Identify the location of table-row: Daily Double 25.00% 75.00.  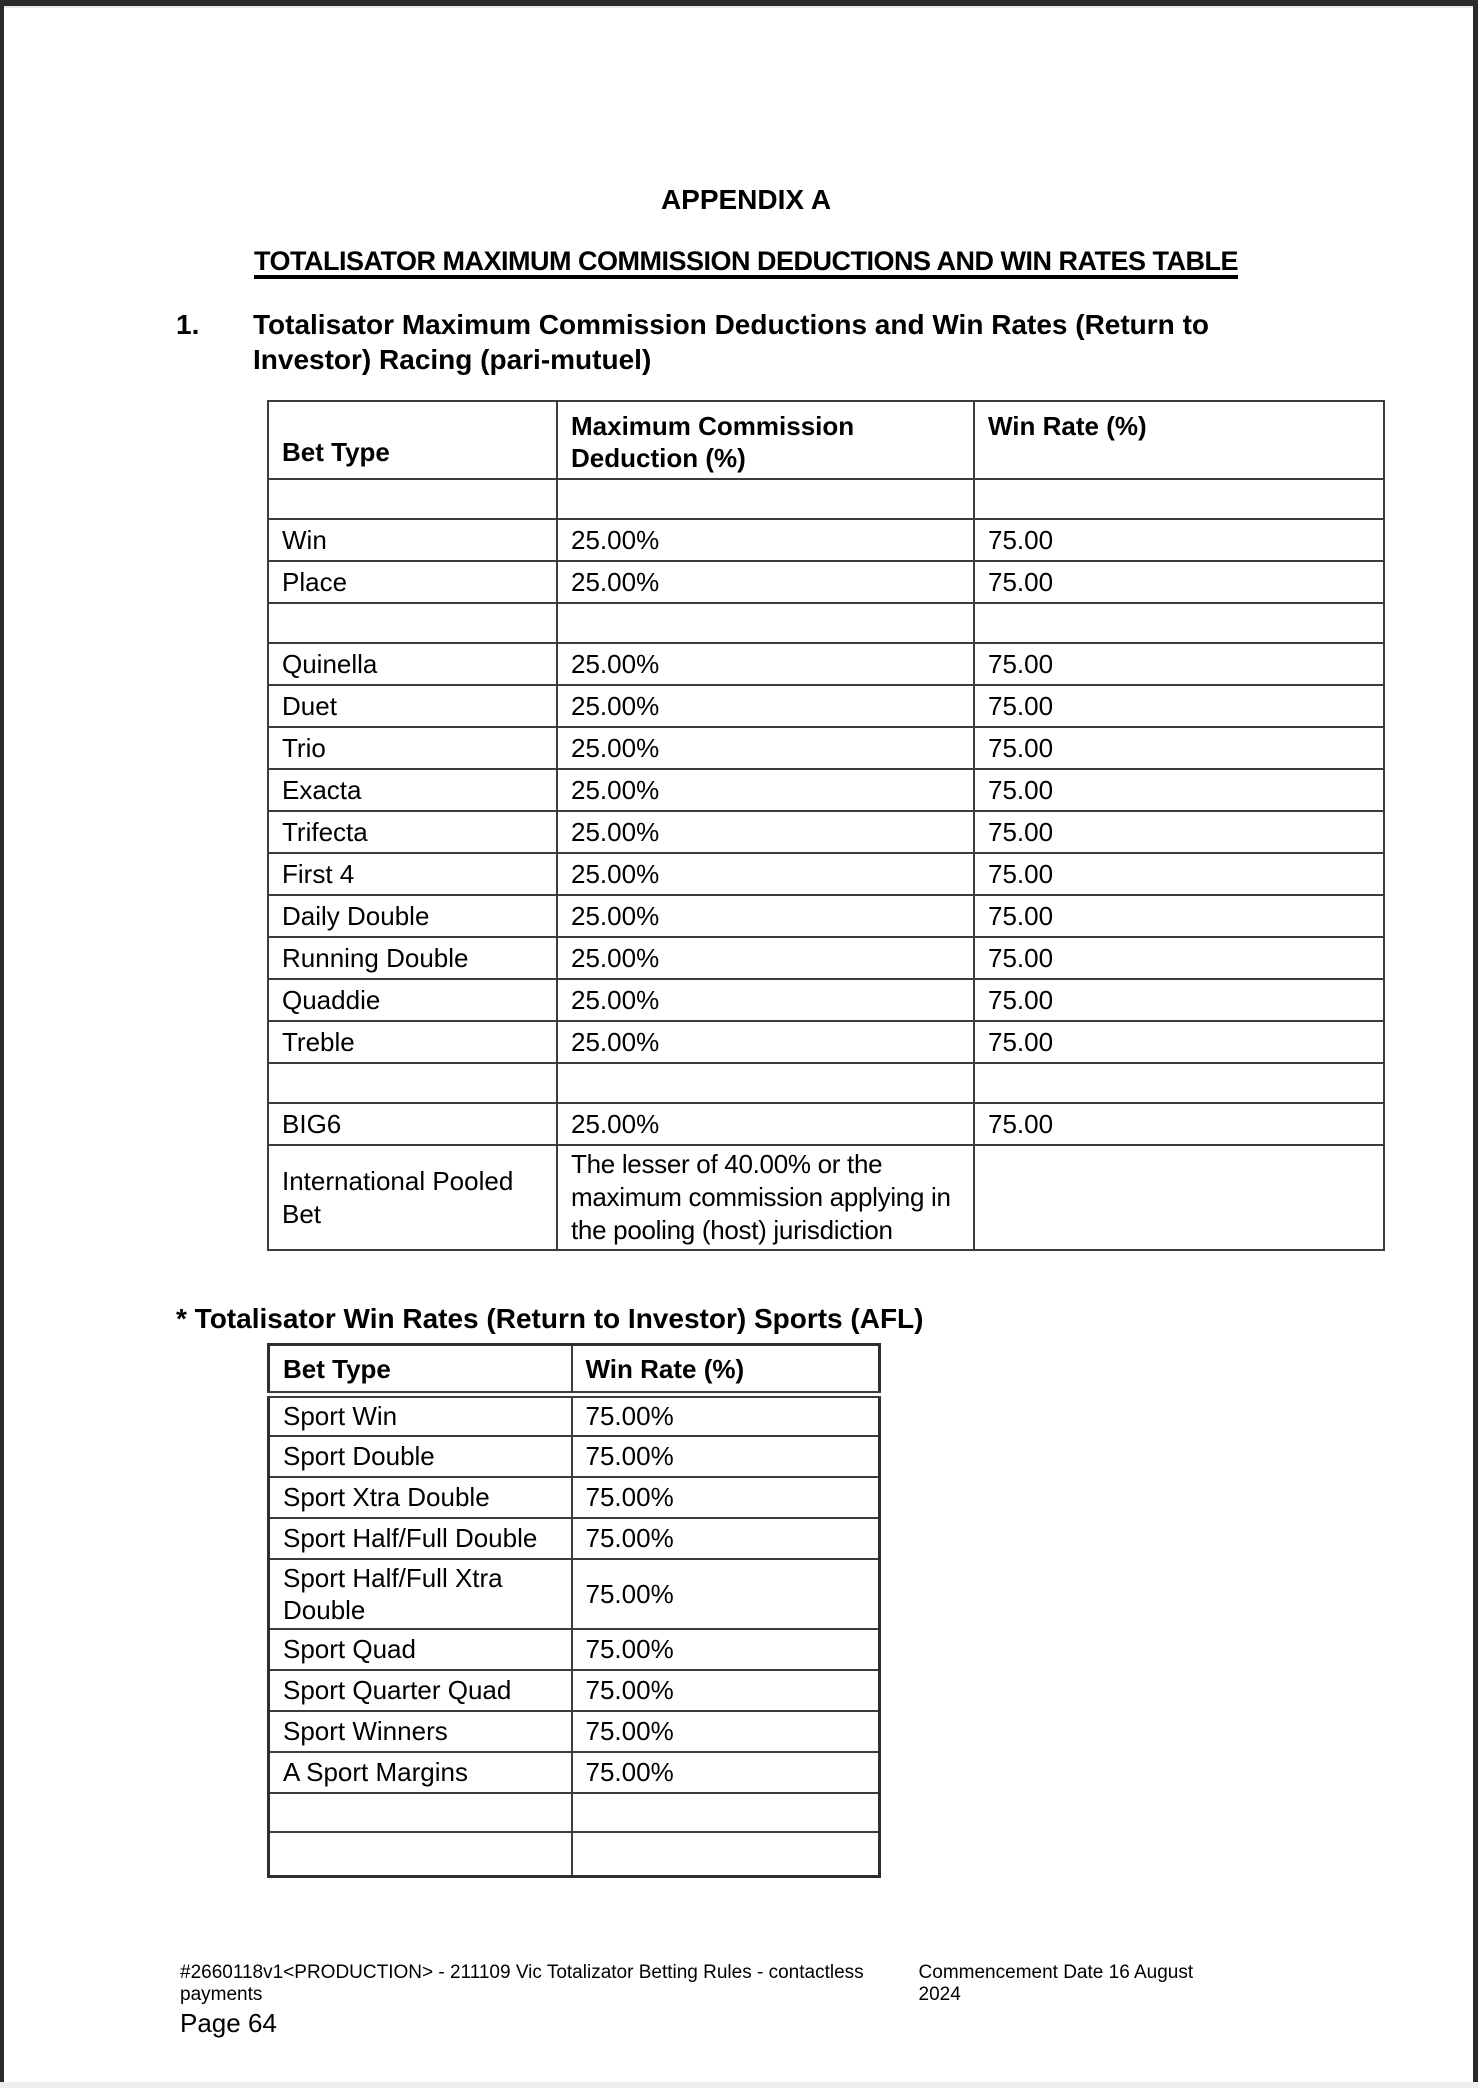
(826, 916).